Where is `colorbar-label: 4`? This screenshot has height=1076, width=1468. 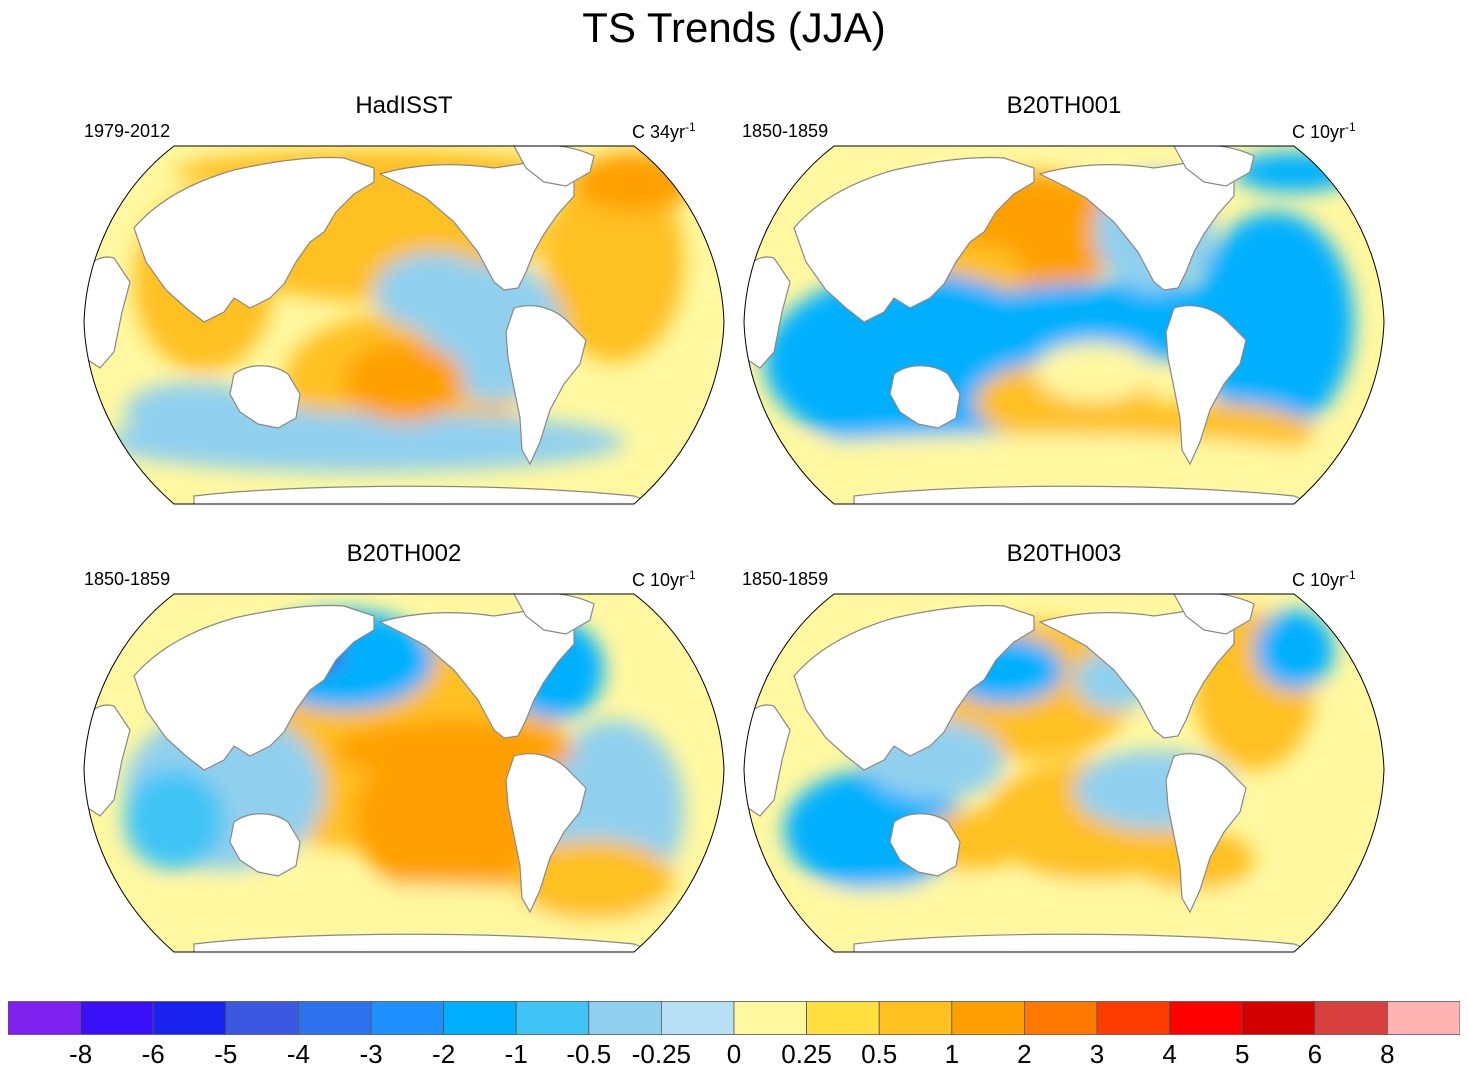
colorbar-label: 4 is located at coordinates (1169, 1054).